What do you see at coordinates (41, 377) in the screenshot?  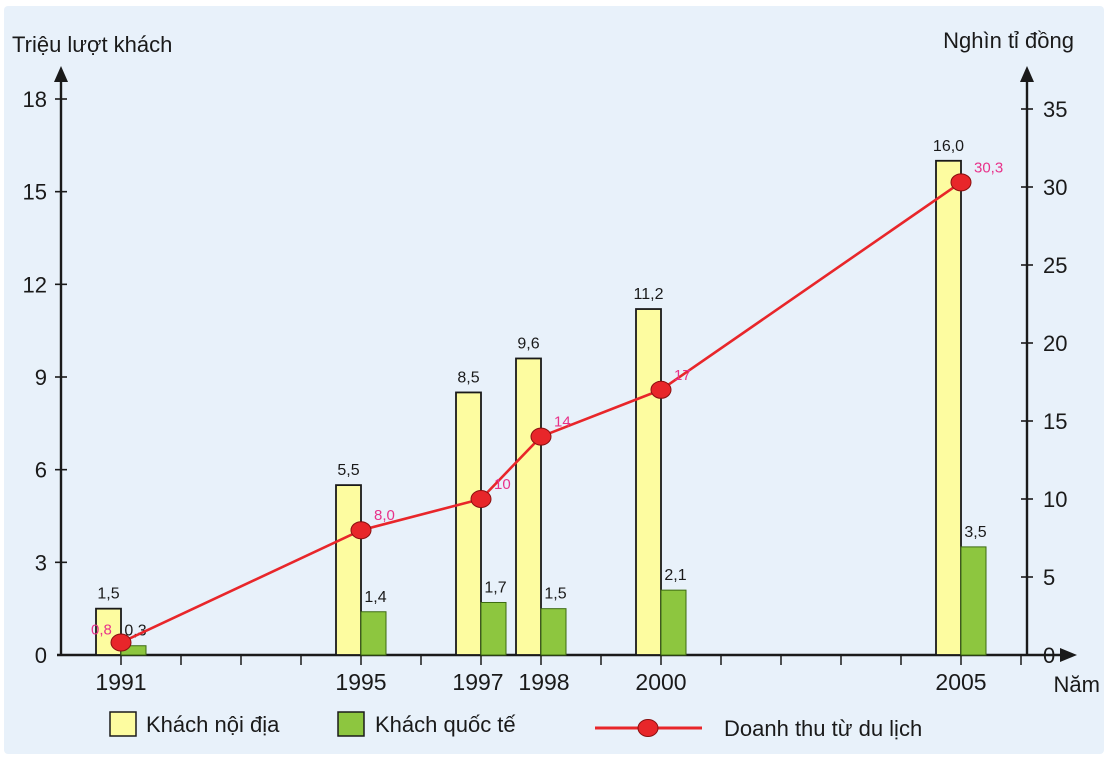 I see `left-tick-label: 9` at bounding box center [41, 377].